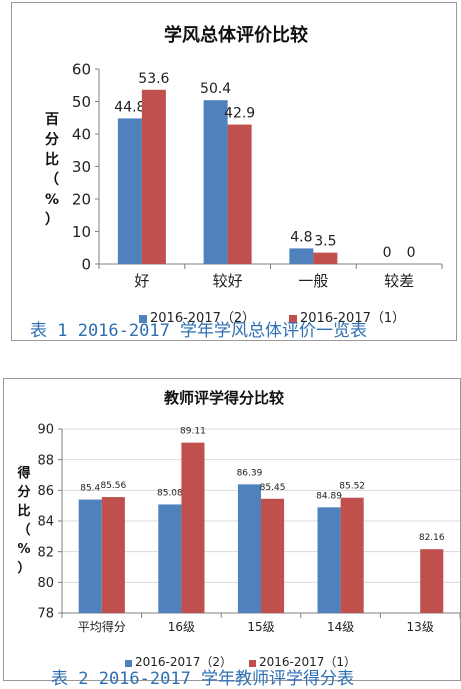 The image size is (461, 689). What do you see at coordinates (81, 102) in the screenshot?
I see `y-tick-label: 50` at bounding box center [81, 102].